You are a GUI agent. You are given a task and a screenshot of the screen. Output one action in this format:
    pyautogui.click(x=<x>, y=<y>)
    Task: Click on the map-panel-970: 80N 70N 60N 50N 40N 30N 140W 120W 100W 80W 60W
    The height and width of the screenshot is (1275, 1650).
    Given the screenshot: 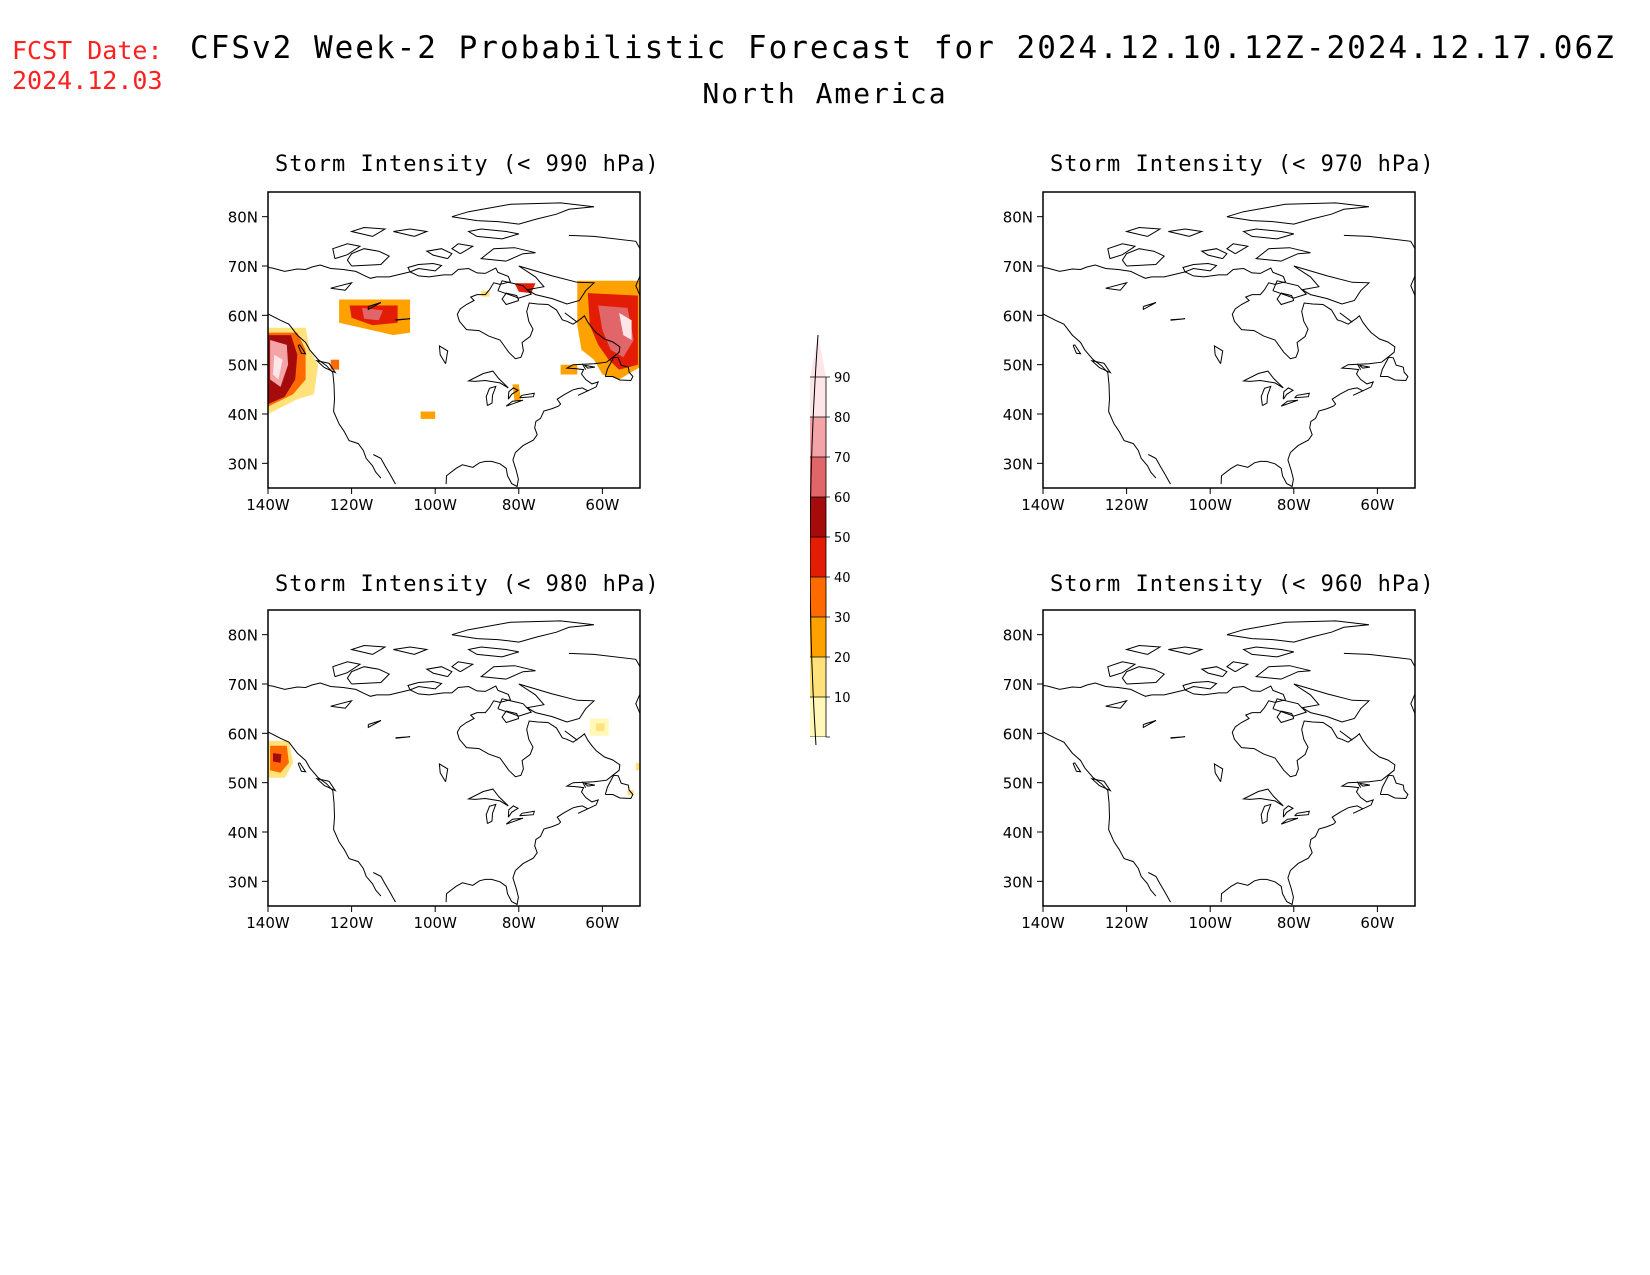 What is the action you would take?
    pyautogui.click(x=1209, y=352)
    